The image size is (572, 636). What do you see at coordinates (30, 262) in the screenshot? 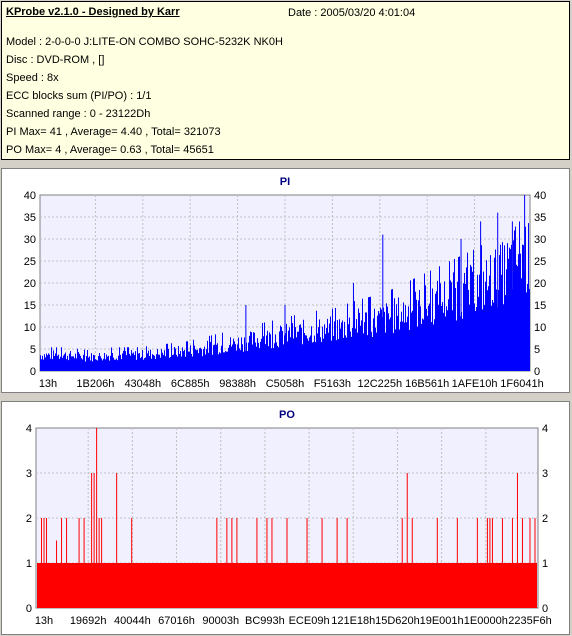
I see `pi-ytick-left: 25` at bounding box center [30, 262].